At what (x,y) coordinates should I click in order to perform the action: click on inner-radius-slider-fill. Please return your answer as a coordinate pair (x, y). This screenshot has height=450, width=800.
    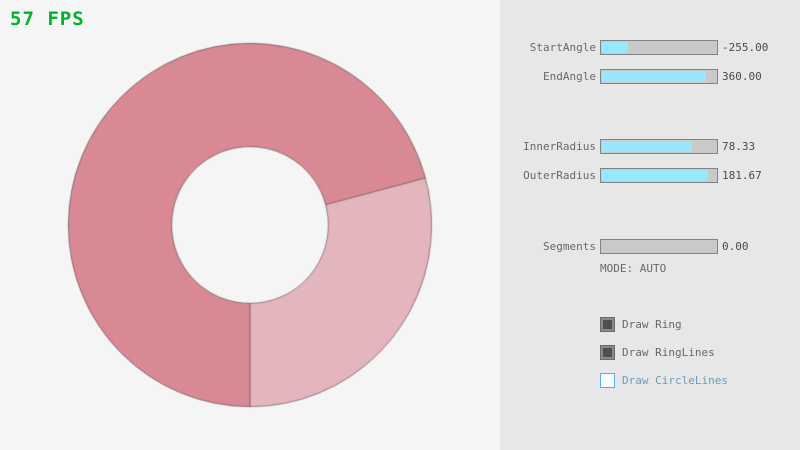
    Looking at the image, I should click on (647, 146).